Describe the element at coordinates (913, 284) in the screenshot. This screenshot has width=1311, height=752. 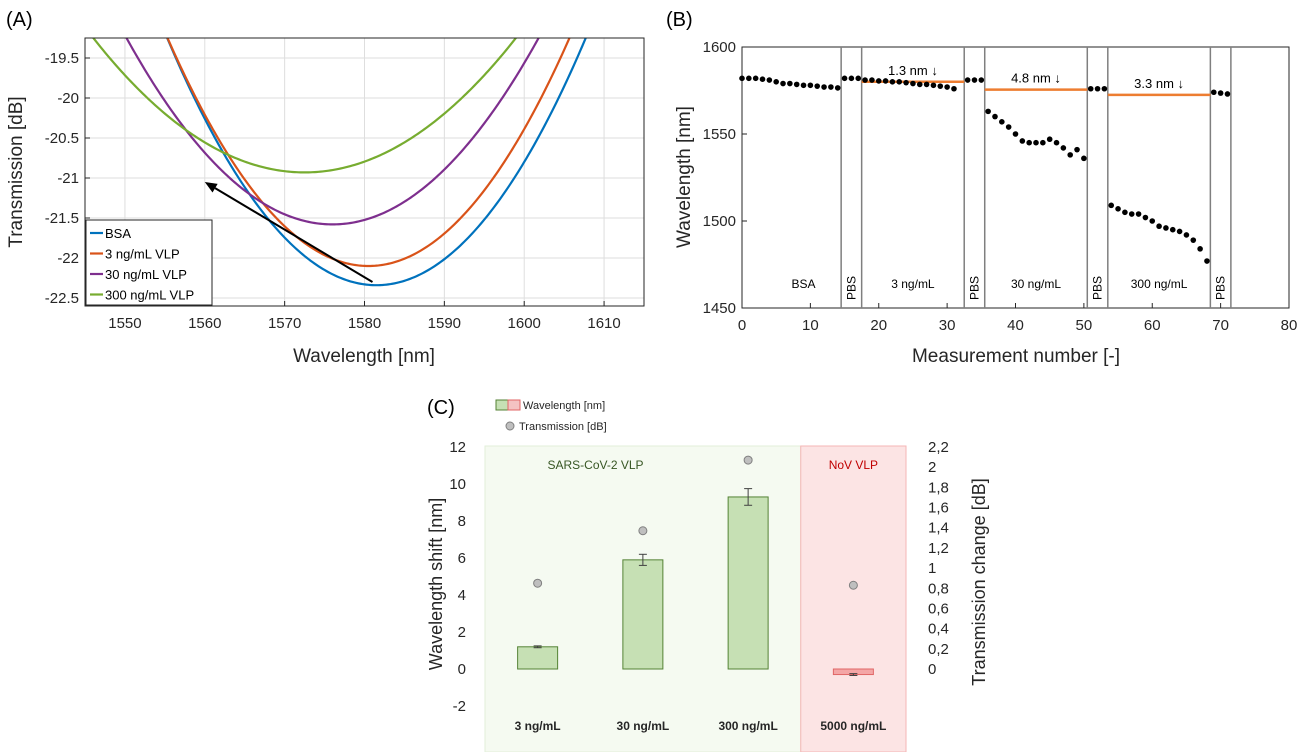
I see `panel-b-segment-label-2: 3 ng/mL` at that location.